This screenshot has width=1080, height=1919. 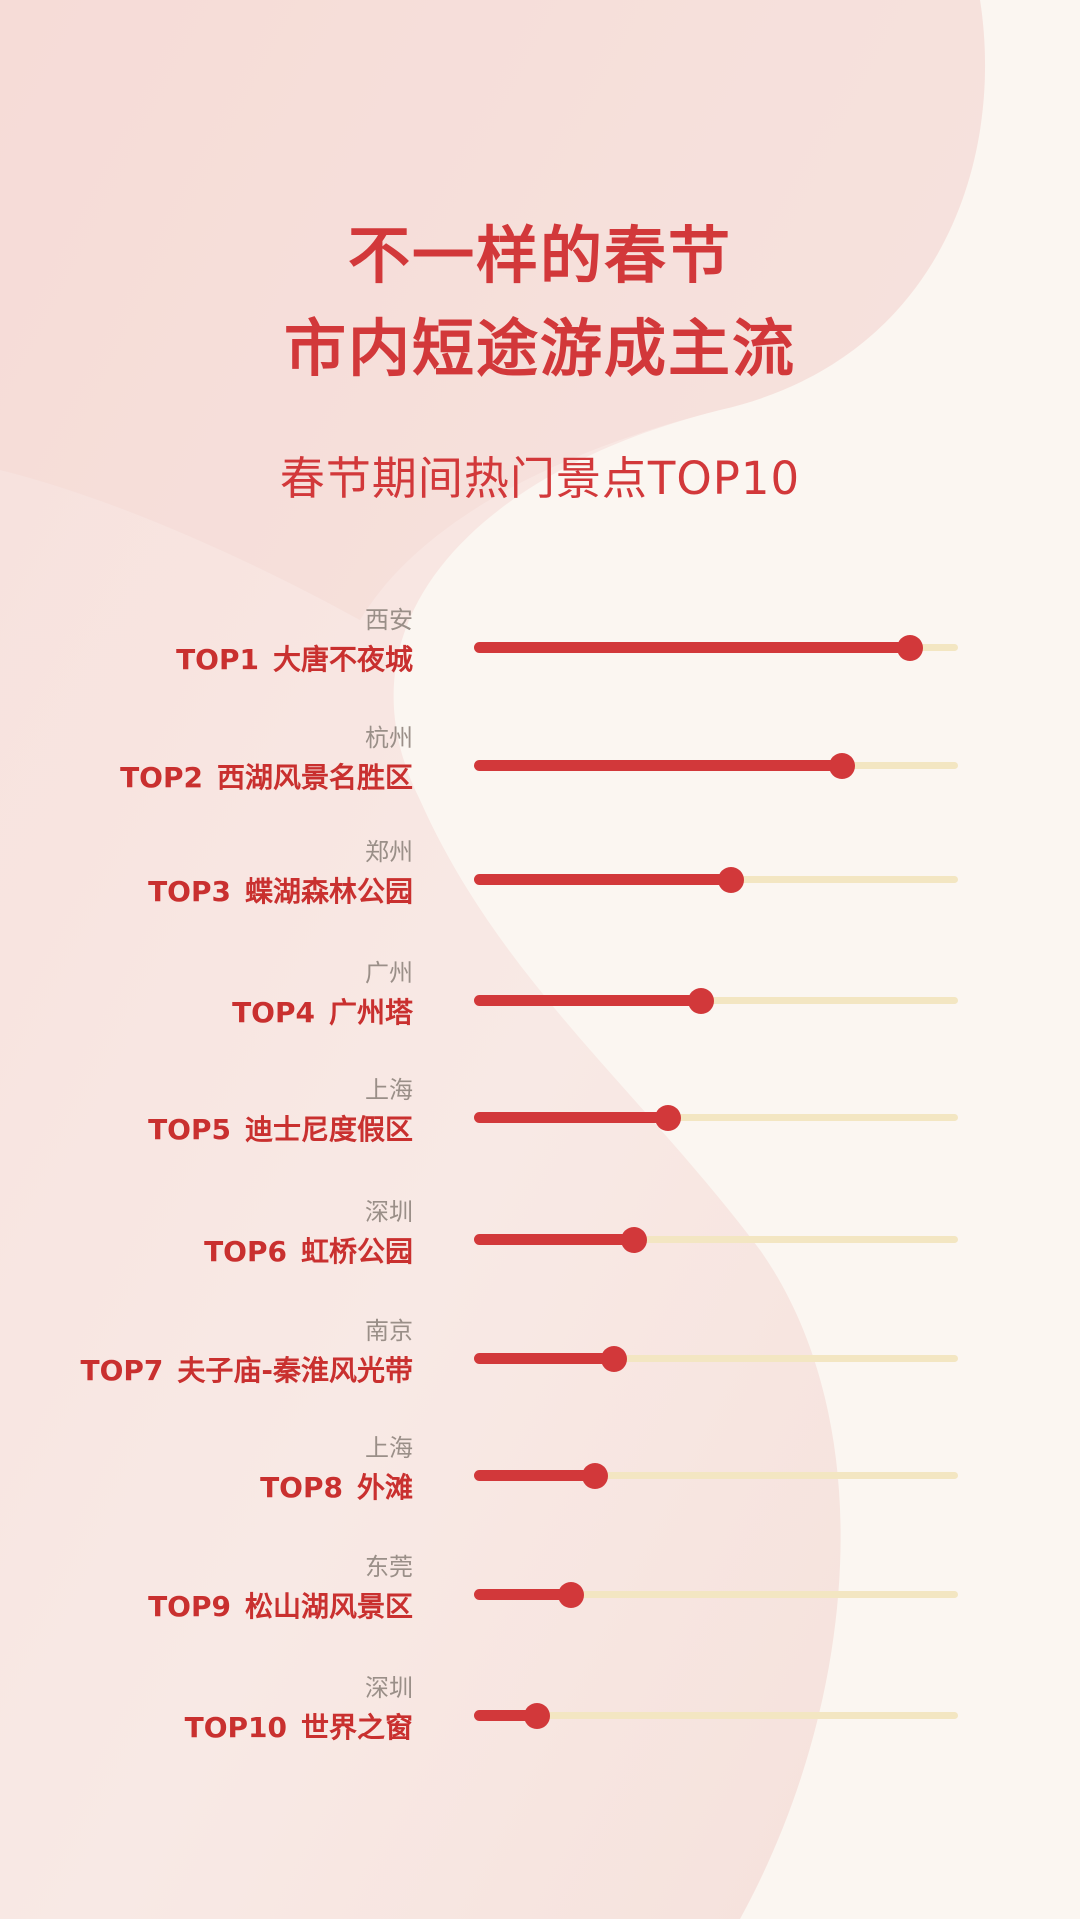 I want to click on chart-row: 西安 TOP1 大唐不夜城, so click(x=540, y=650).